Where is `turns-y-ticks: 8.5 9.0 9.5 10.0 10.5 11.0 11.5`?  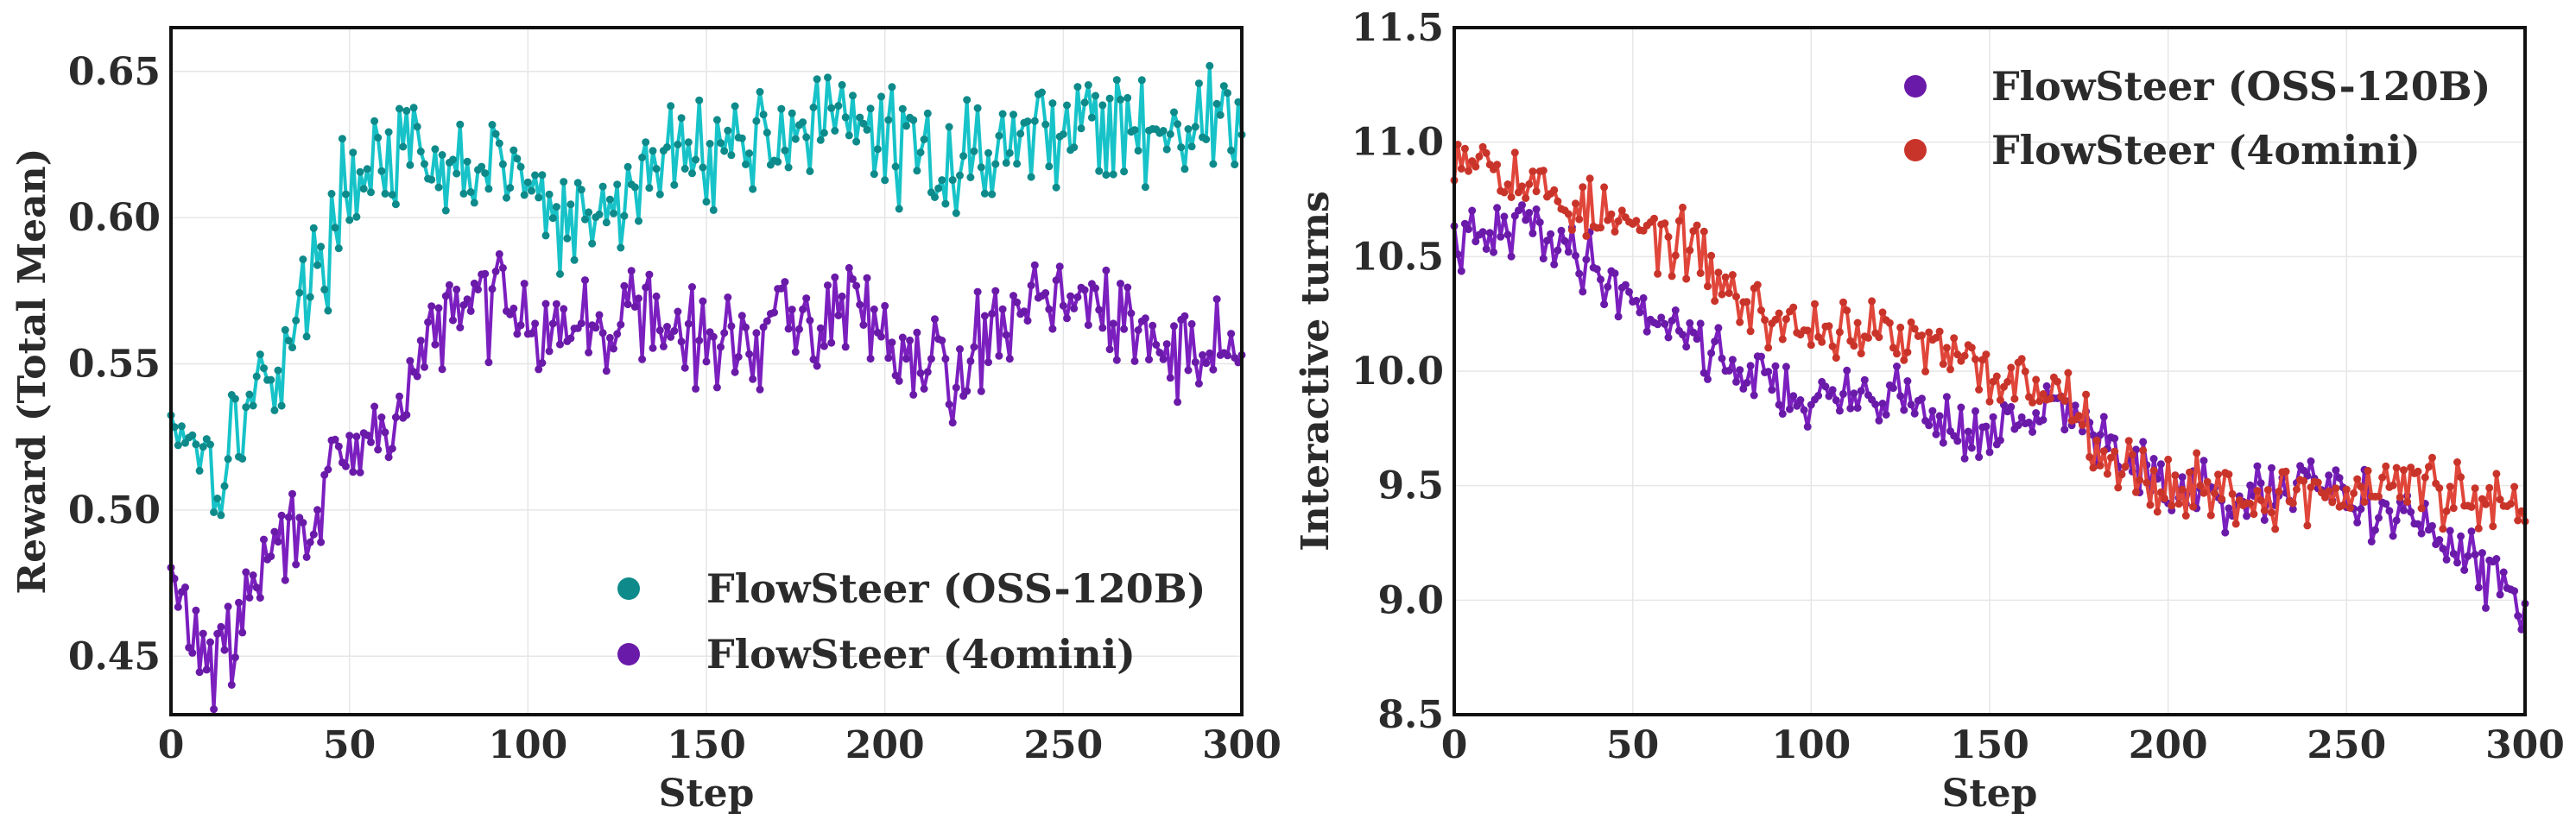 turns-y-ticks: 8.5 9.0 9.5 10.0 10.5 11.0 11.5 is located at coordinates (1397, 371).